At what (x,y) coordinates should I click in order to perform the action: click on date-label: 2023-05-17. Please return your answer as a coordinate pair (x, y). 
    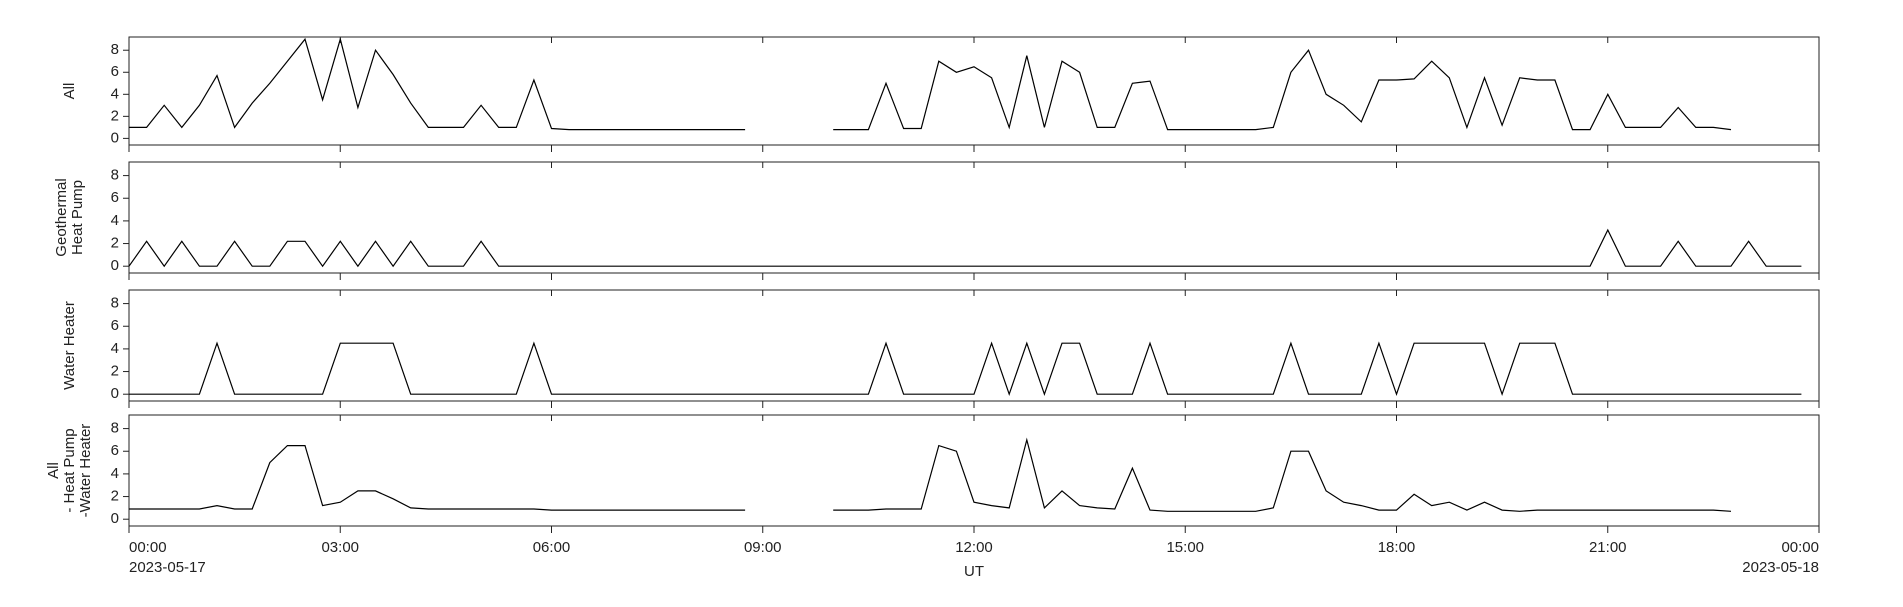
    Looking at the image, I should click on (167, 567).